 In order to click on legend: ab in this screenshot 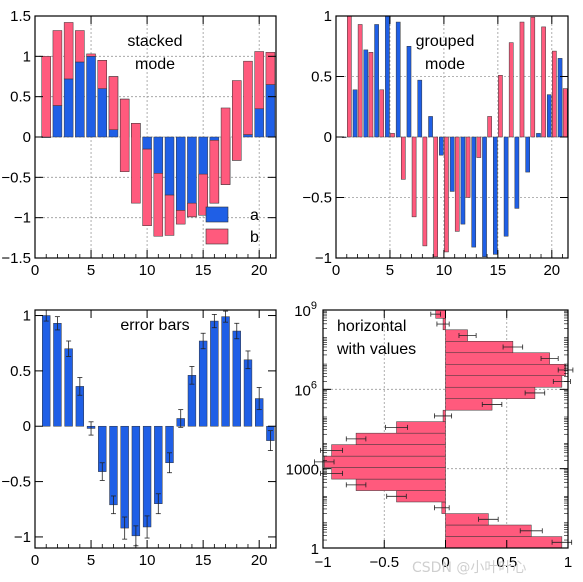, I will do `click(232, 226)`.